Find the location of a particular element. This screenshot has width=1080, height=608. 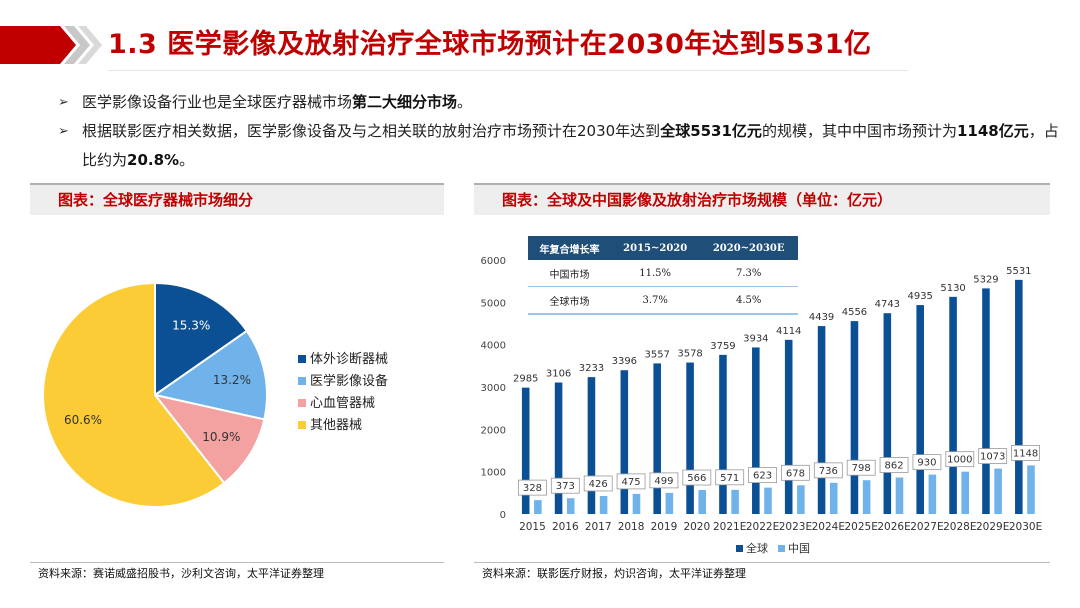

legend-label: 心血管器械 is located at coordinates (343, 403).